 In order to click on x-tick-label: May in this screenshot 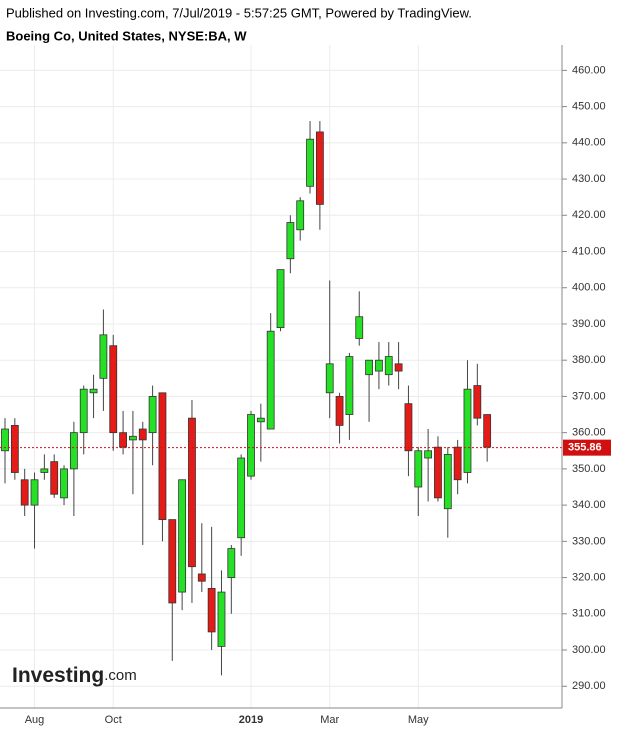, I will do `click(418, 720)`.